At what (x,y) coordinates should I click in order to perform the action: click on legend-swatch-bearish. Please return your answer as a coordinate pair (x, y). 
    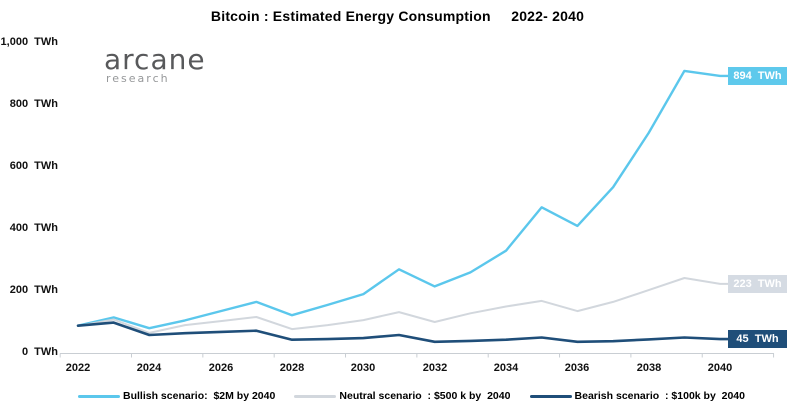
    Looking at the image, I should click on (550, 396).